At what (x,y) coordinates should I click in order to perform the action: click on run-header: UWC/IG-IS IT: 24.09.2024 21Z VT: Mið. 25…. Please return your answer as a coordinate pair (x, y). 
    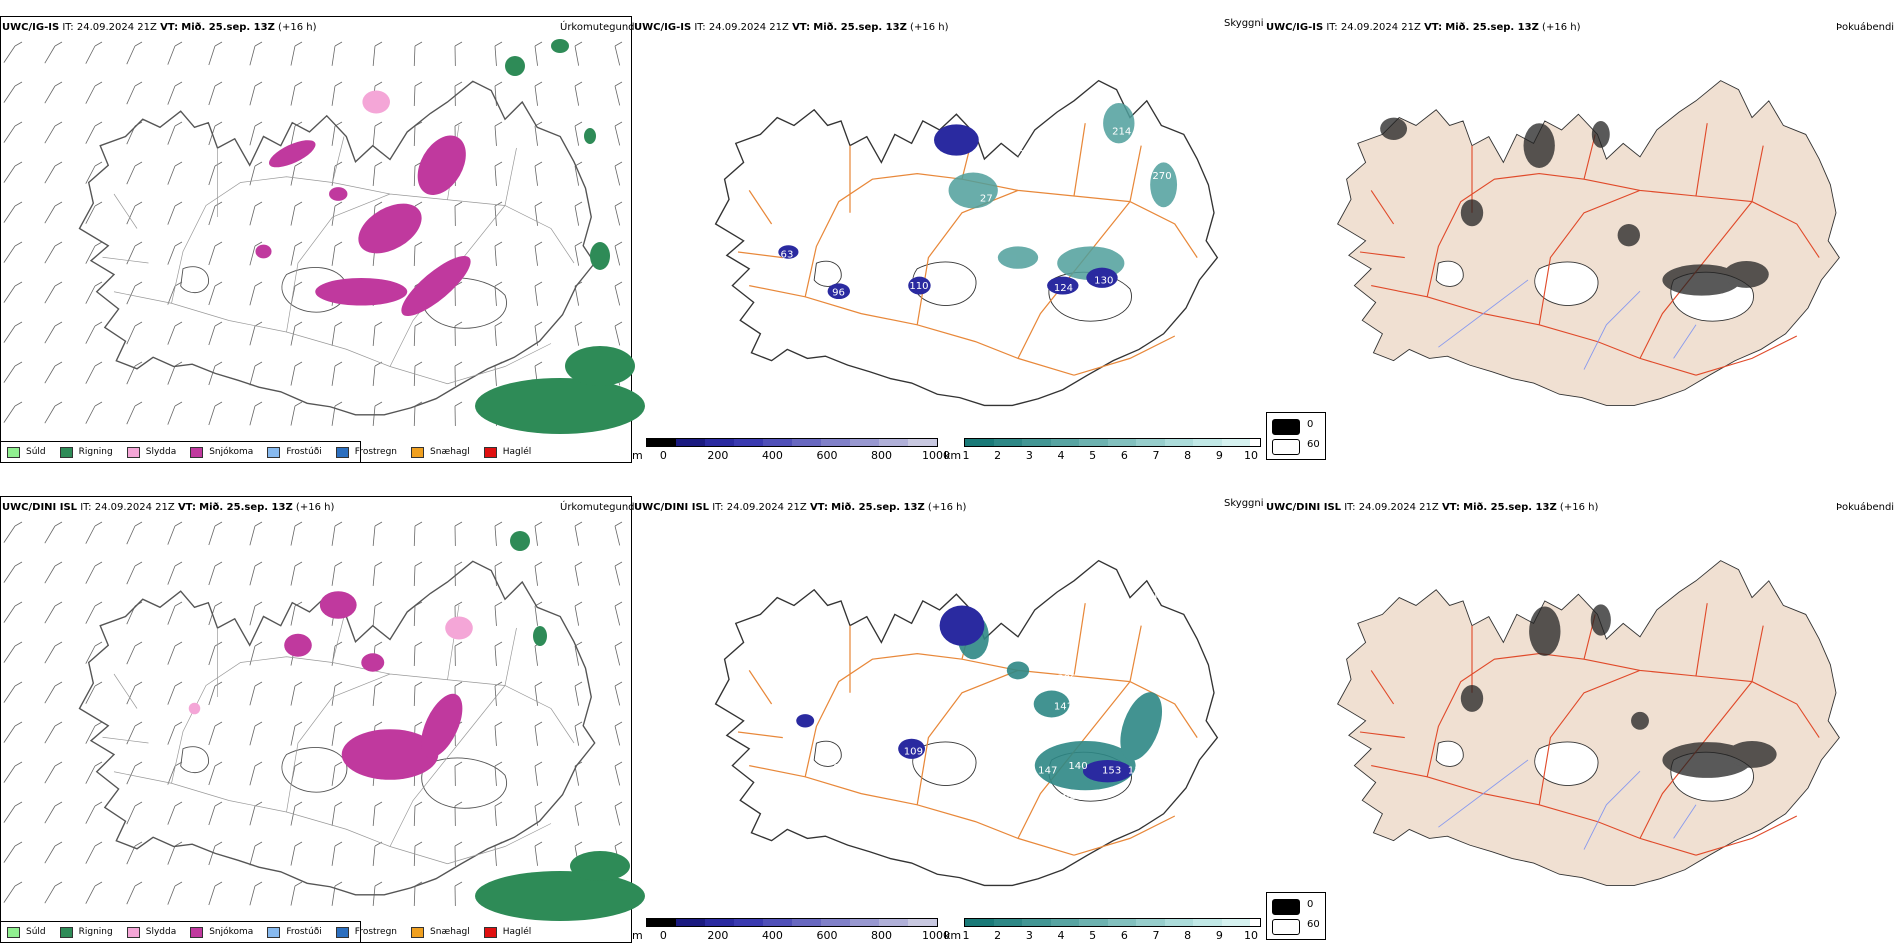
    Looking at the image, I should click on (791, 27).